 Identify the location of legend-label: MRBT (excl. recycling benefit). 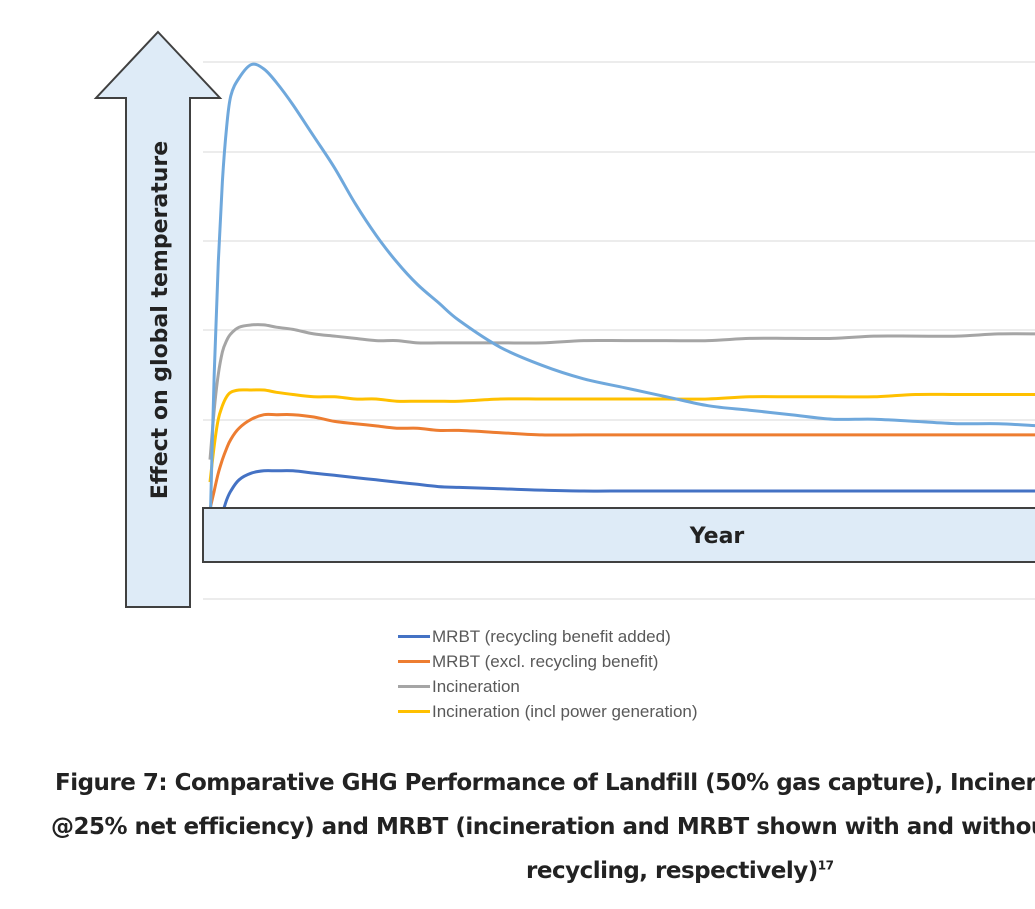
(545, 661).